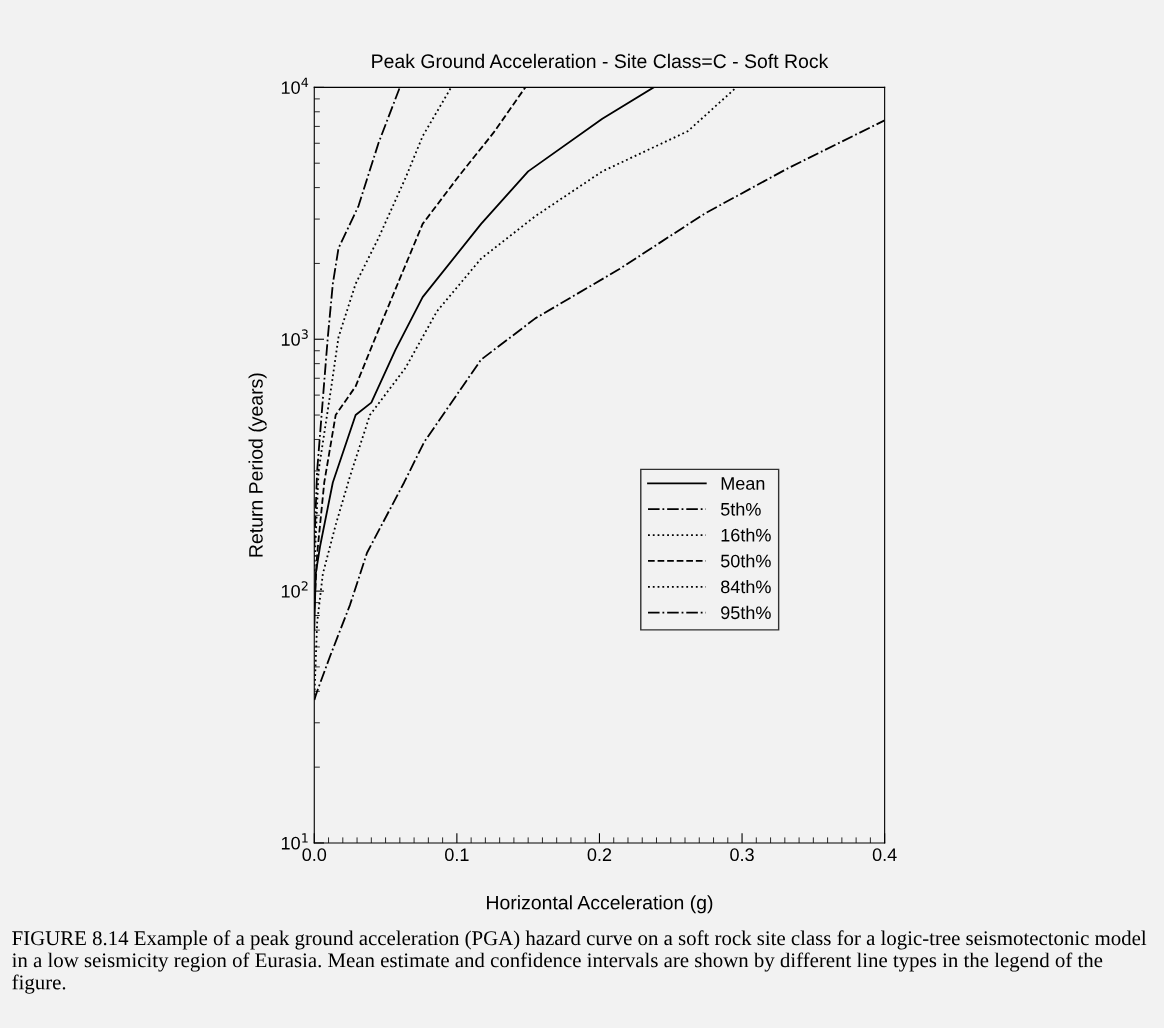 The height and width of the screenshot is (1028, 1164). What do you see at coordinates (746, 587) in the screenshot?
I see `legend-label: 84th%` at bounding box center [746, 587].